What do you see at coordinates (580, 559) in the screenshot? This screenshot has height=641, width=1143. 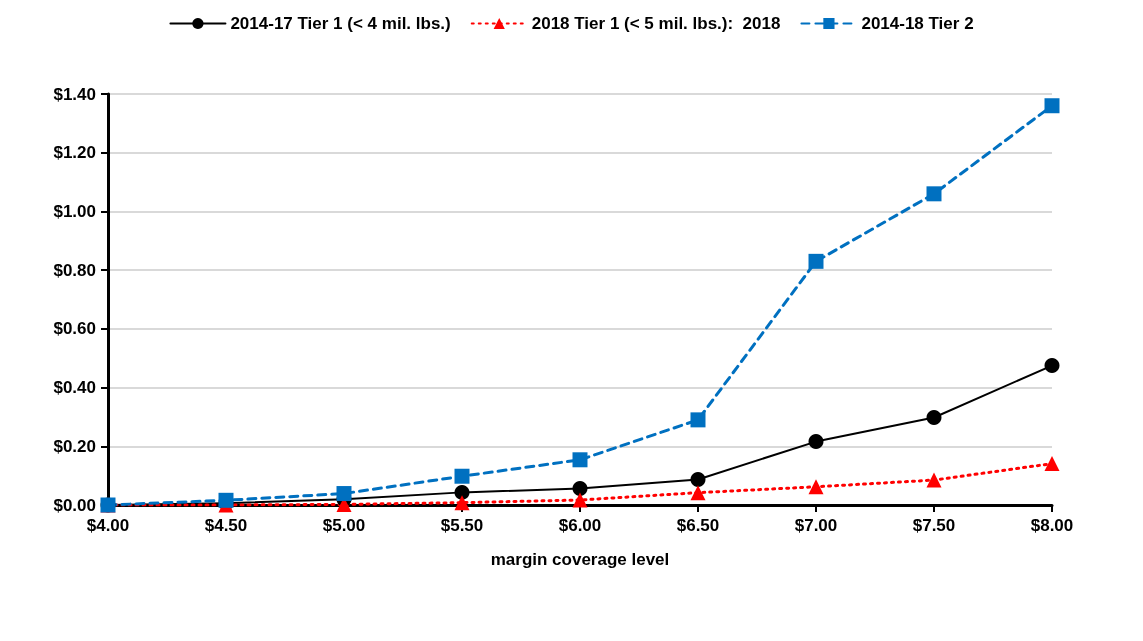 I see `x-axis-title: margin coverage level` at bounding box center [580, 559].